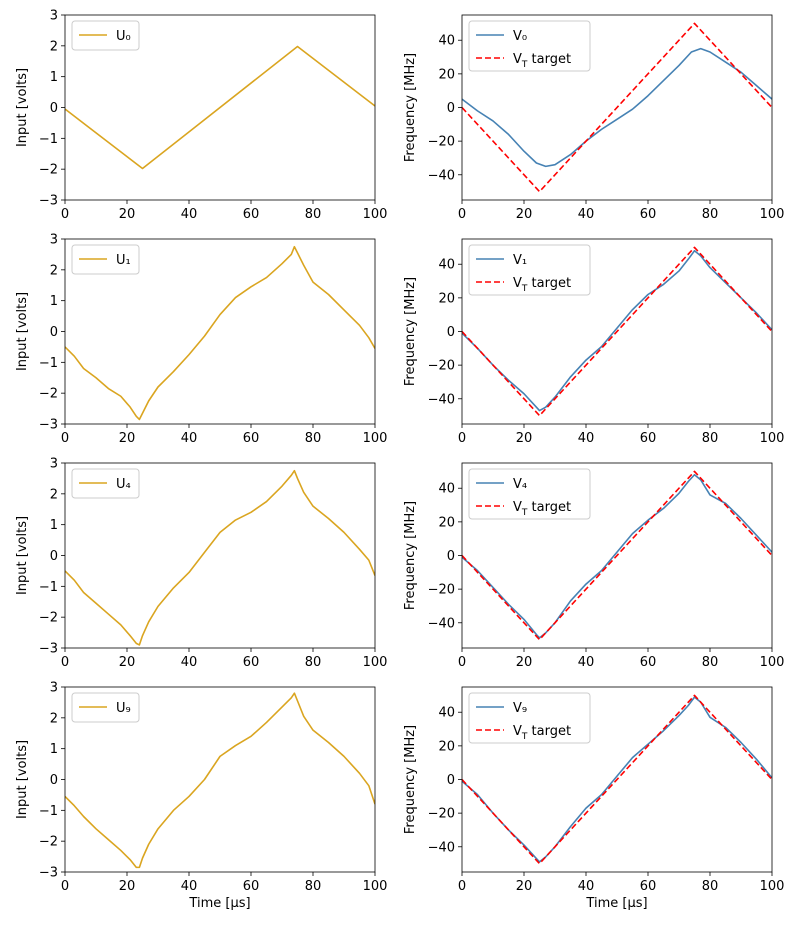 The width and height of the screenshot is (800, 933). I want to click on y-tick-label: −20, so click(441, 590).